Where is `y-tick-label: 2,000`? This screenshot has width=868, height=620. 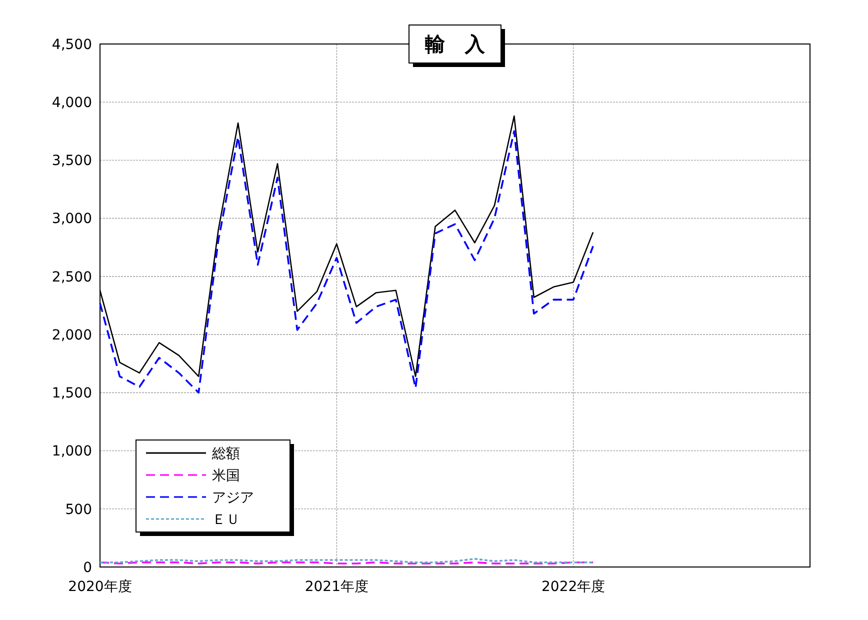
y-tick-label: 2,000 is located at coordinates (72, 335).